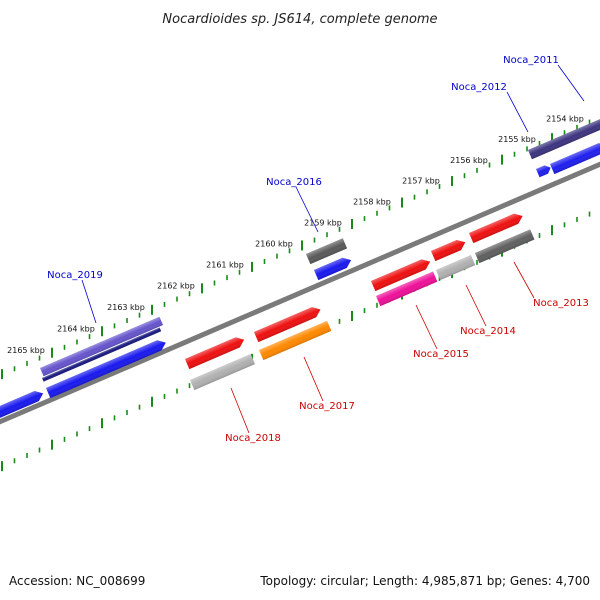 The height and width of the screenshot is (600, 600). What do you see at coordinates (225, 264) in the screenshot?
I see `scale-label: 2161 kbp` at bounding box center [225, 264].